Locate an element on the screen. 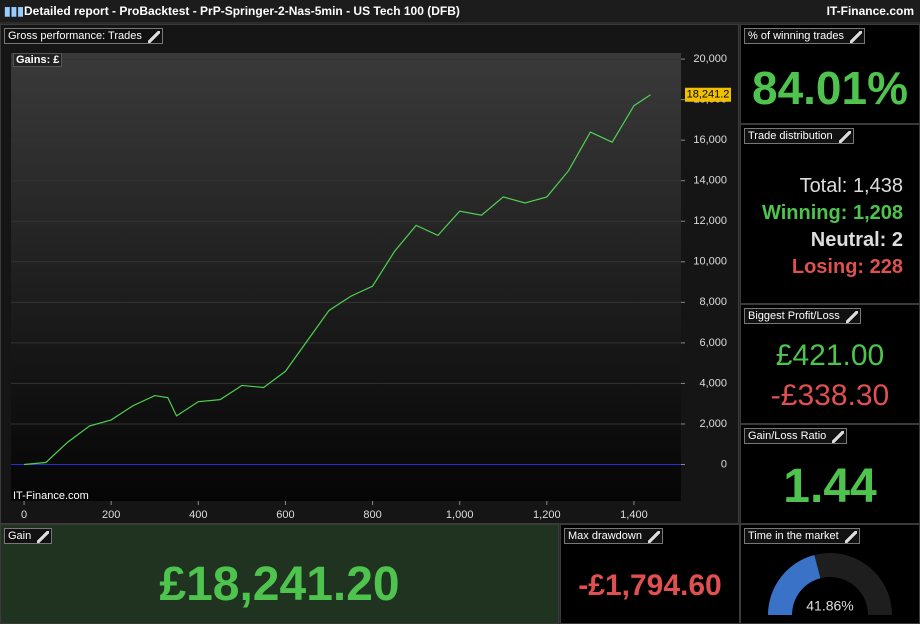 The height and width of the screenshot is (624, 920). ratio-value: 1.44 is located at coordinates (830, 486).